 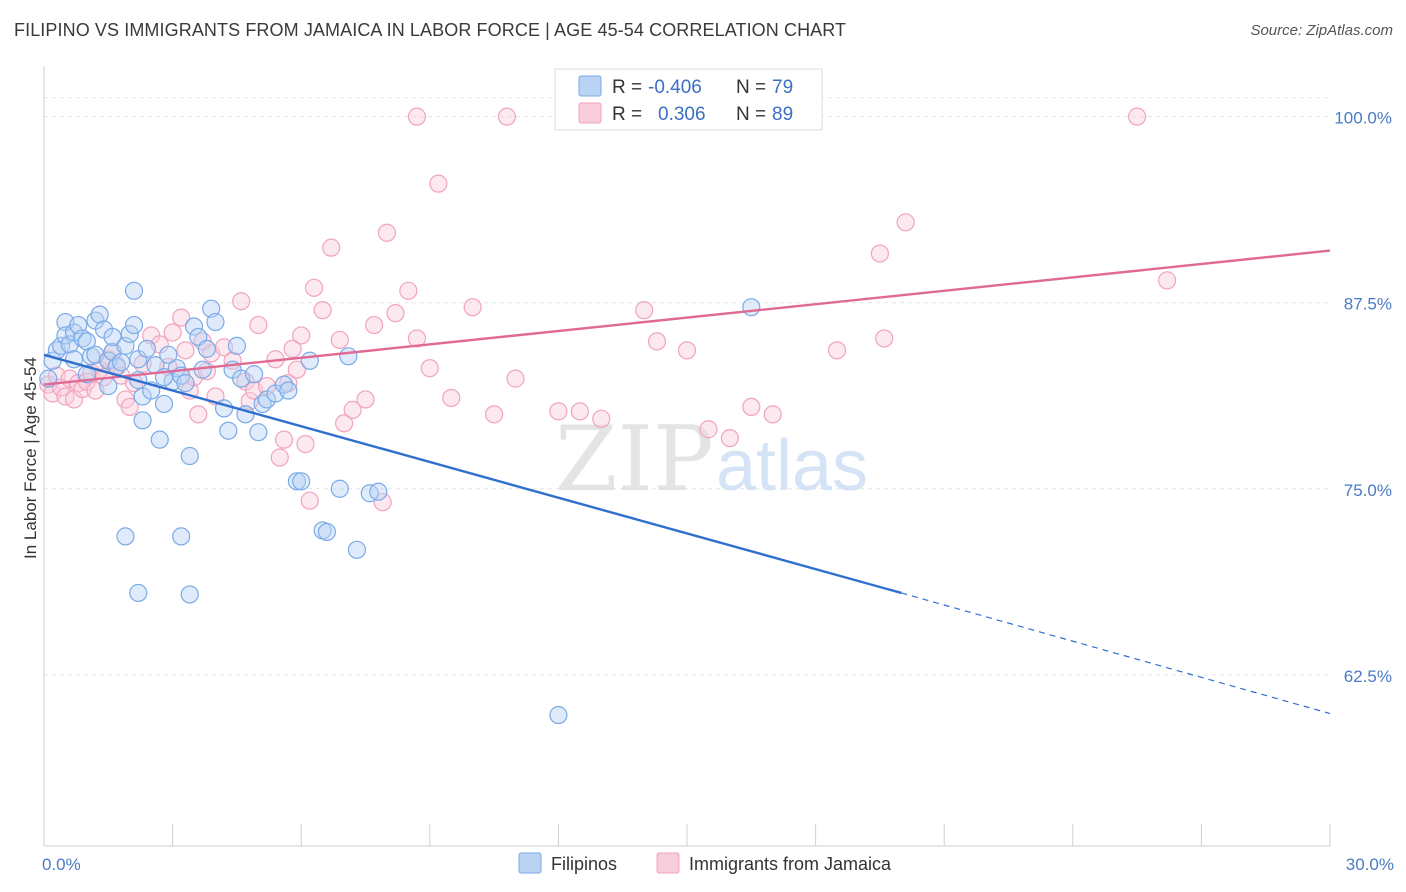 I want to click on y-tick-label: 100.0%, so click(x=1363, y=118).